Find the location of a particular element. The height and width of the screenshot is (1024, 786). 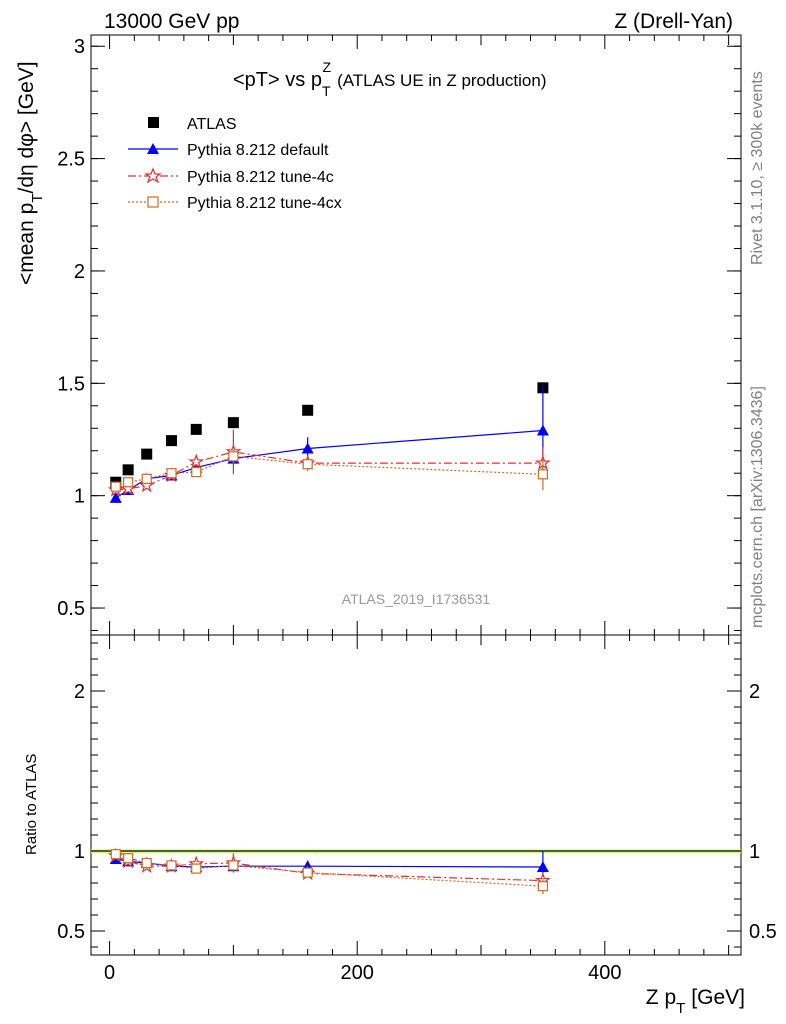

collision-energy-label: 13000 GeV pp is located at coordinates (171, 21).